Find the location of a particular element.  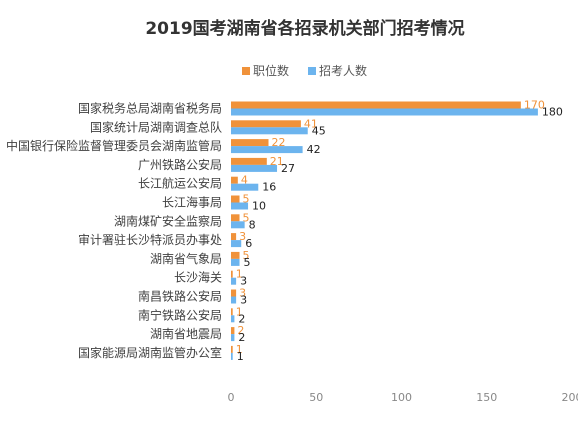

value-label-1-2: 42 is located at coordinates (314, 149).